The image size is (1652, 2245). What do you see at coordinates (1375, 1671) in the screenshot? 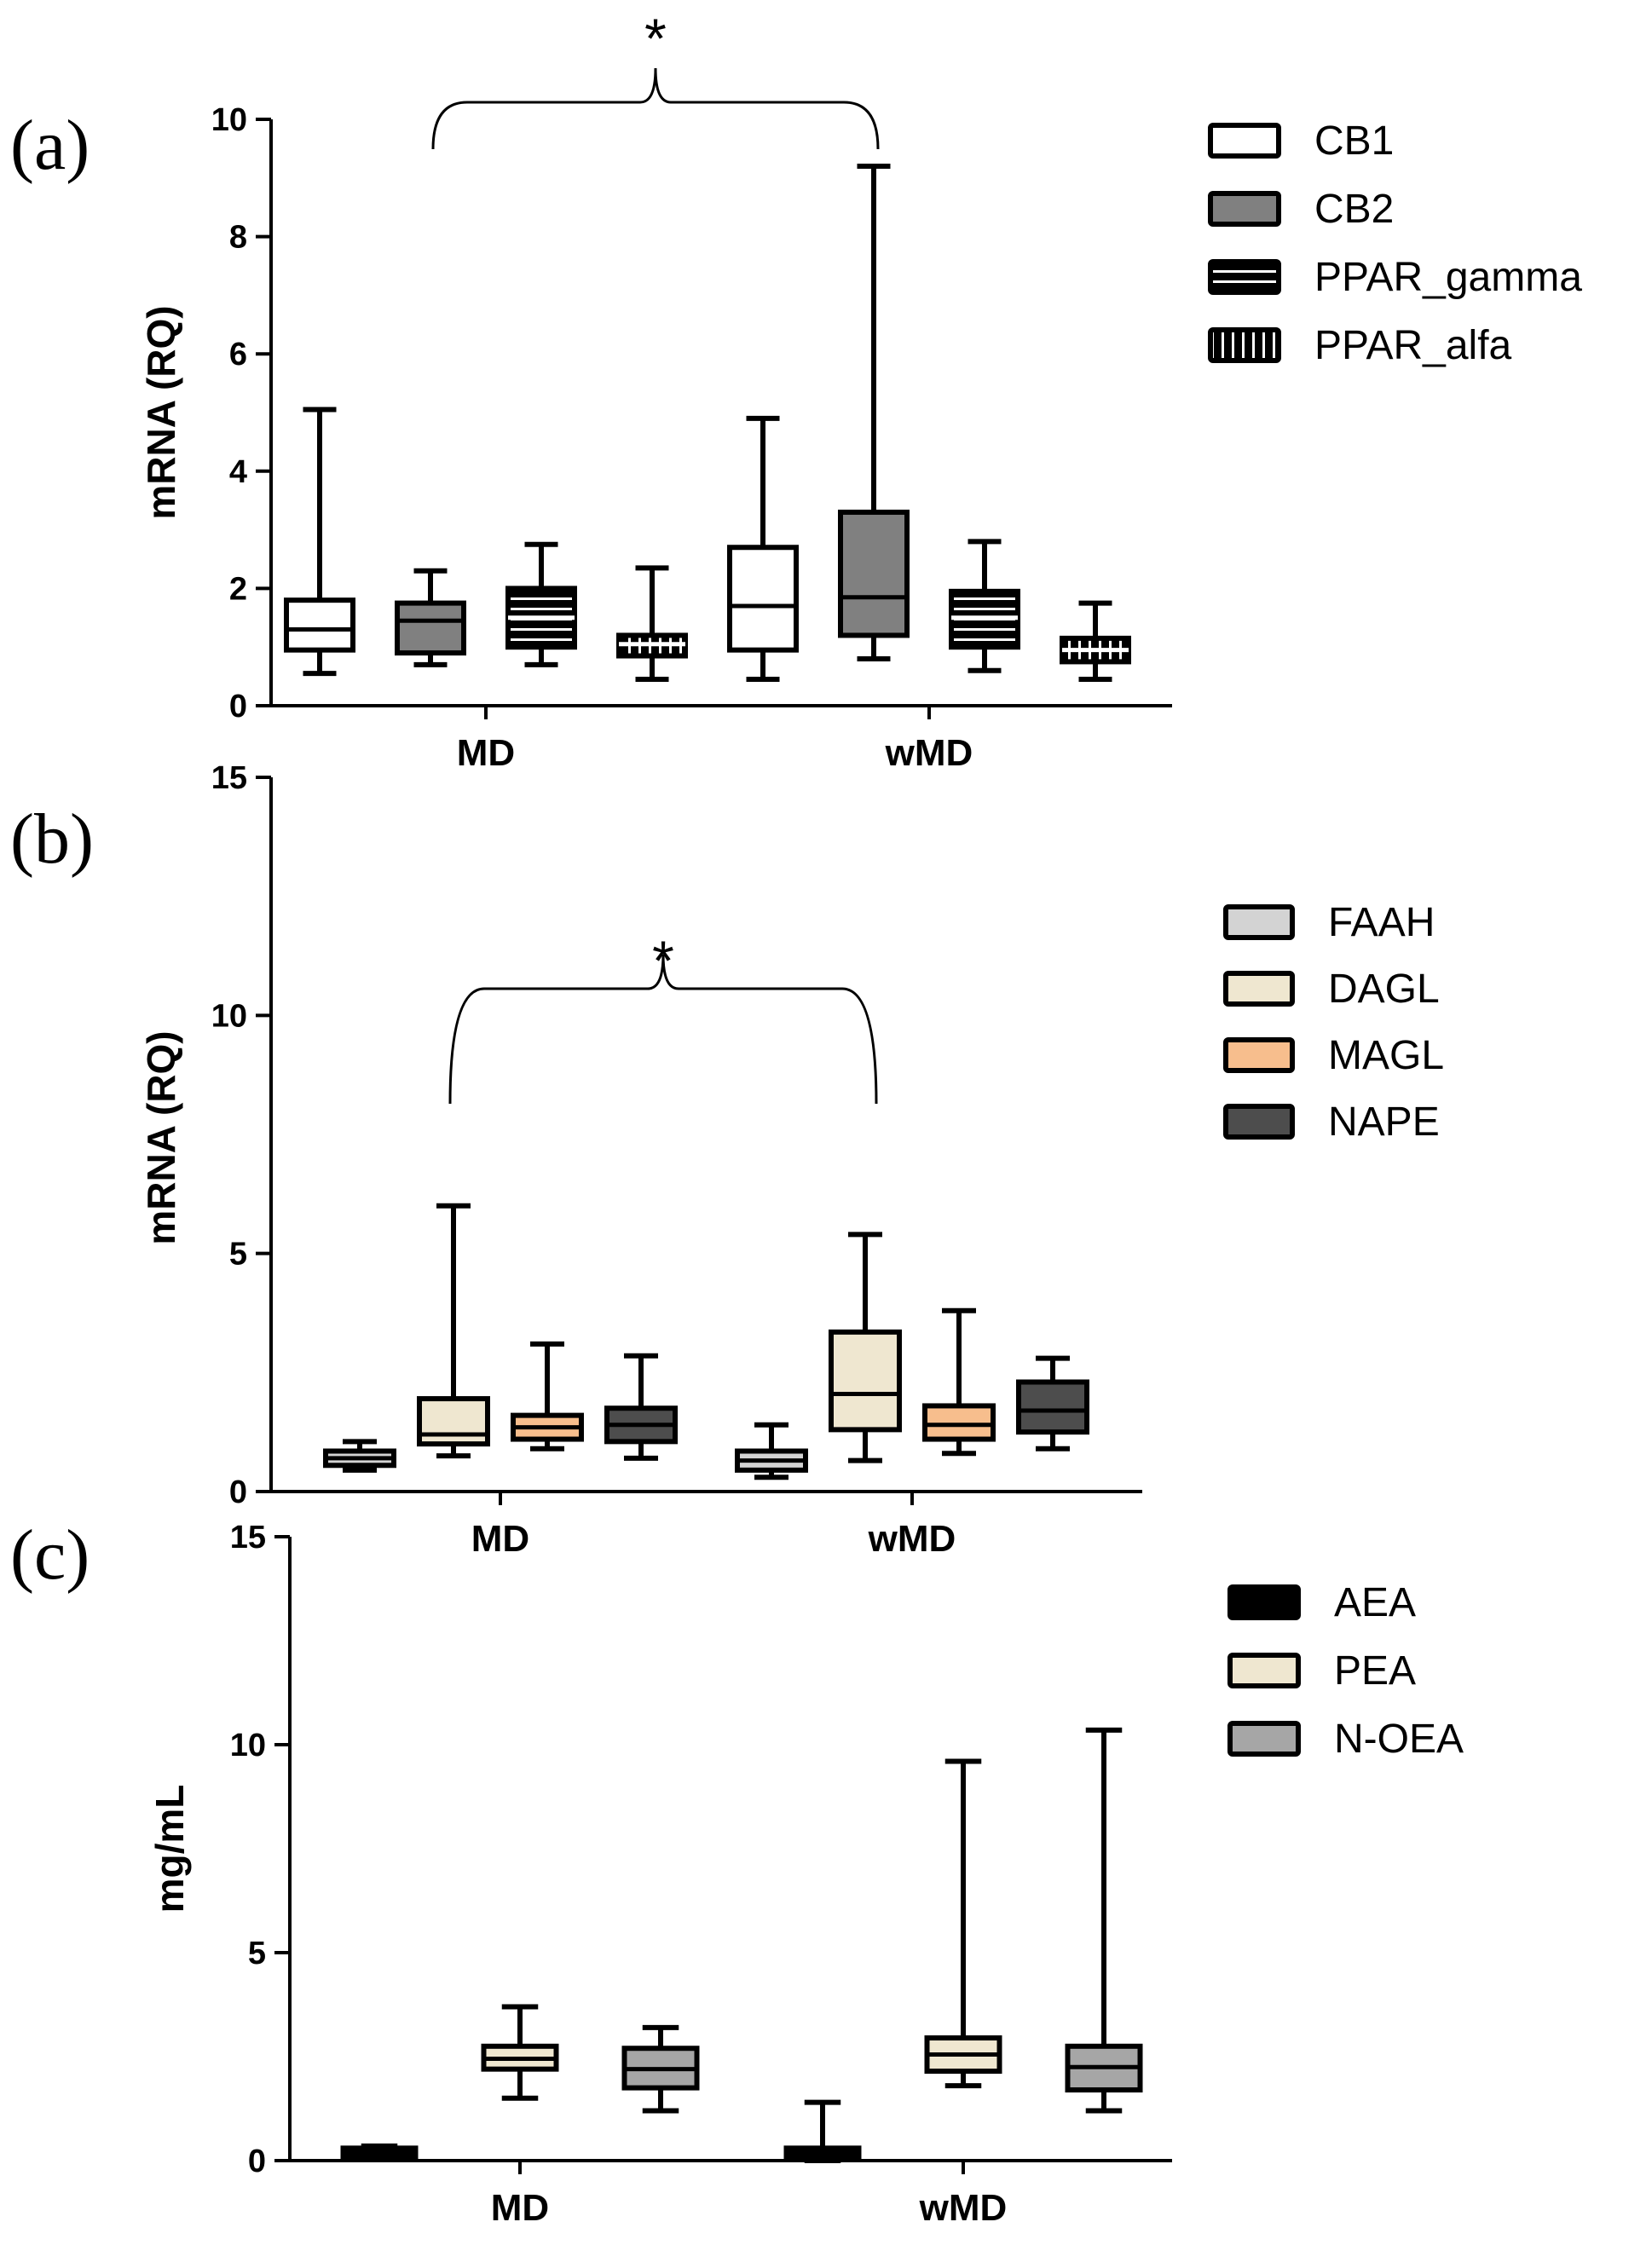
I see `legend-label: PEA` at bounding box center [1375, 1671].